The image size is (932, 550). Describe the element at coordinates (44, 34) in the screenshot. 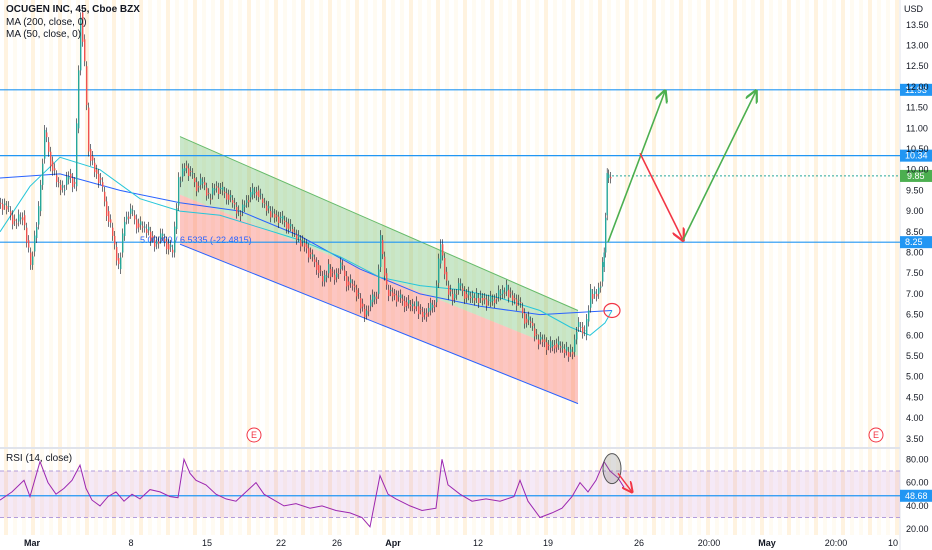

I see `ma50-legend: MA (50, close, 0)` at that location.